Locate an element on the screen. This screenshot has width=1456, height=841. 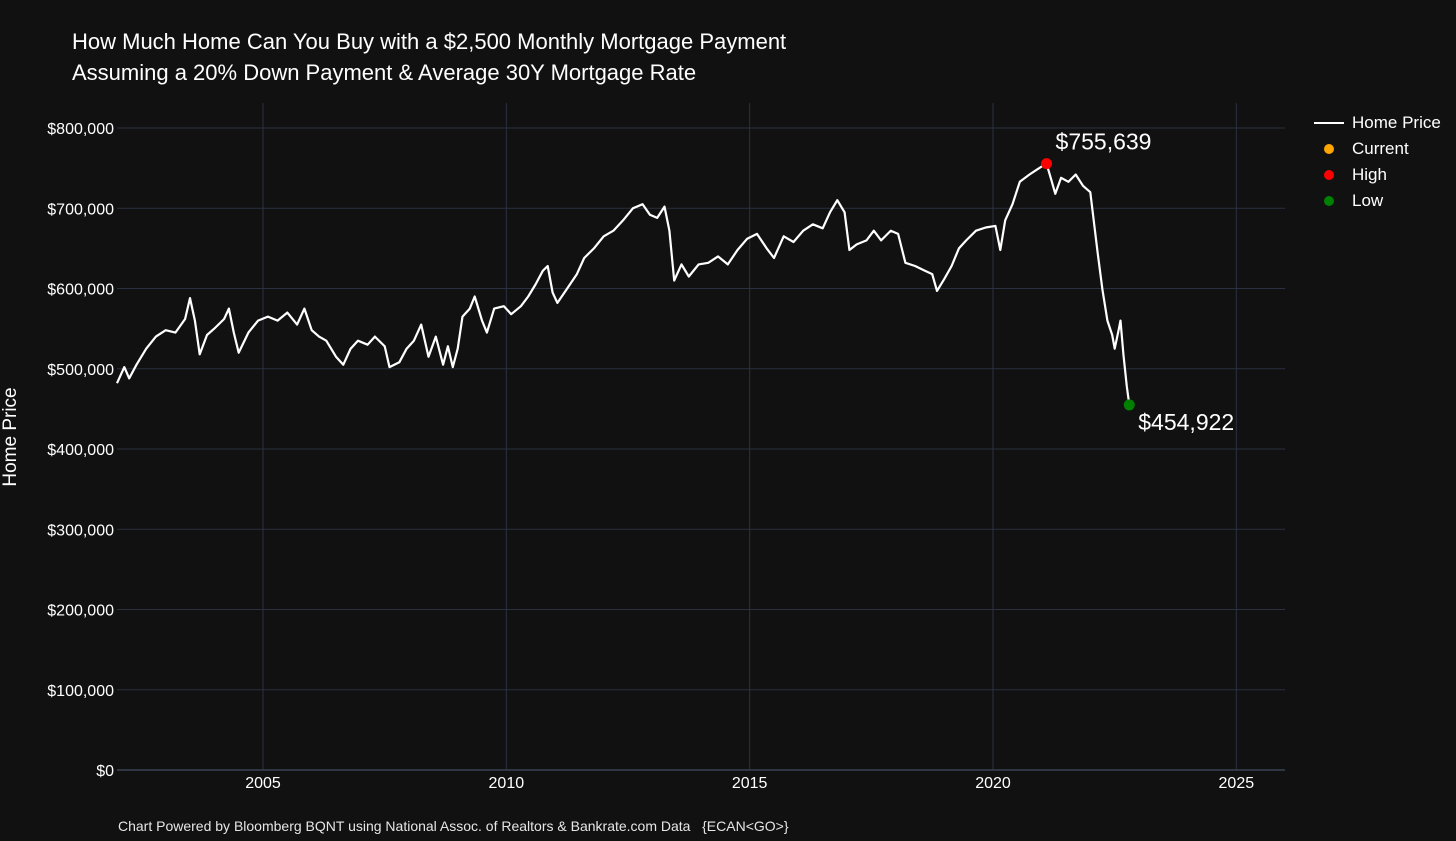
legend-item-high: High is located at coordinates (1377, 175).